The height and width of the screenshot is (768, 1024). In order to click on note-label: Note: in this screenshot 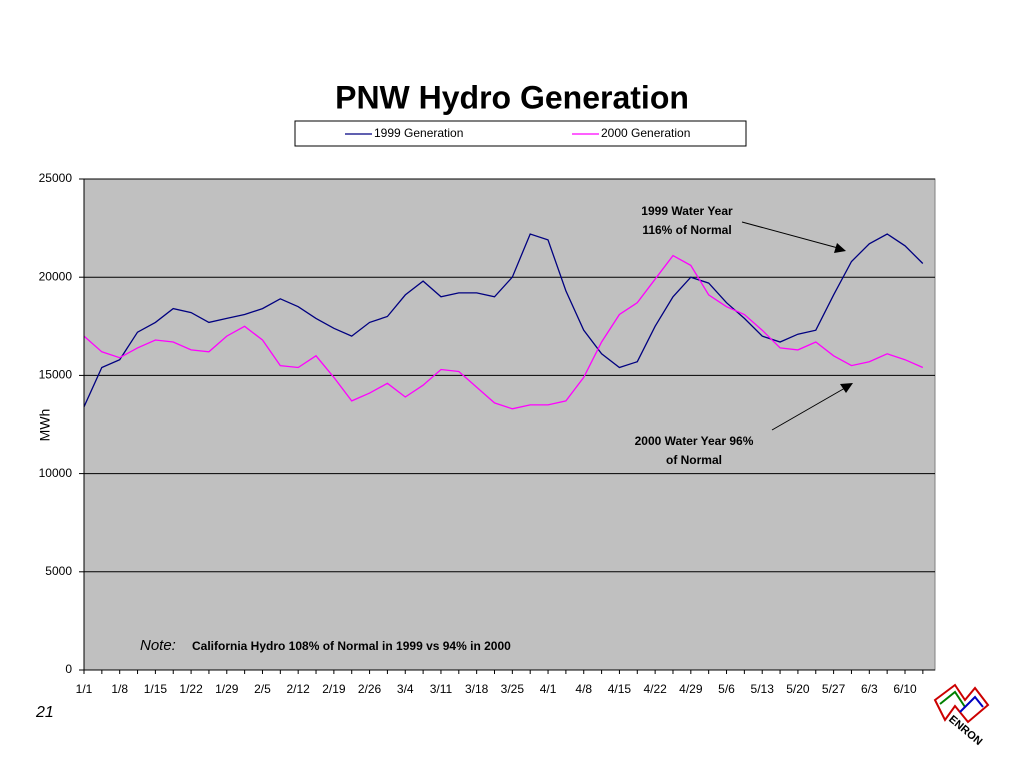, I will do `click(158, 645)`.